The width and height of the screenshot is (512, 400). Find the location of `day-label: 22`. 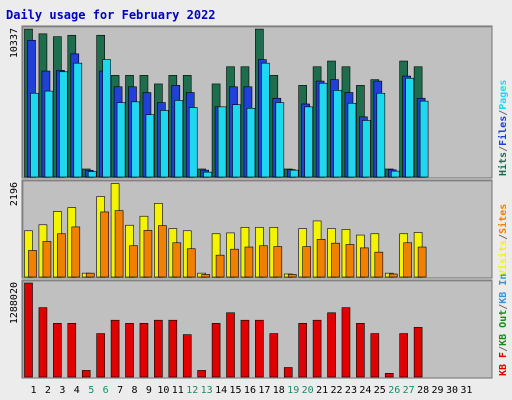

day-label: 22 is located at coordinates (337, 390).